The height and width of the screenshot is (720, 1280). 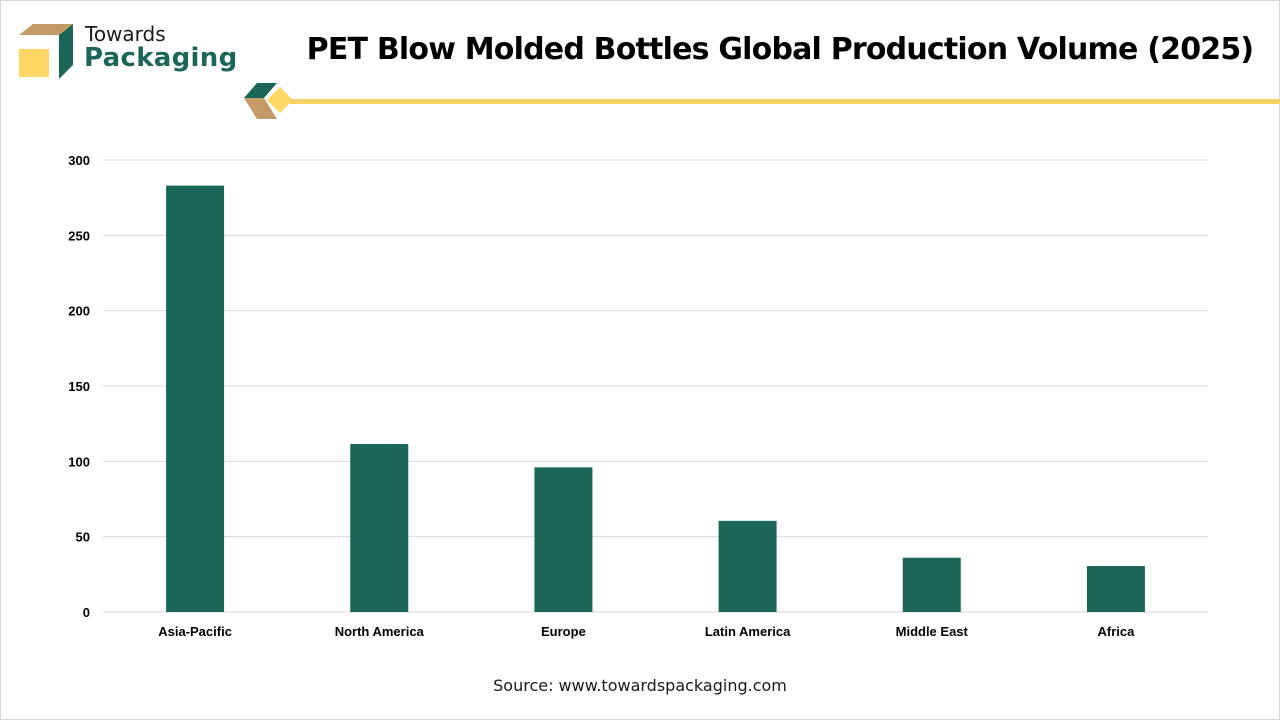 What do you see at coordinates (748, 631) in the screenshot?
I see `x-tick-label: Latin America` at bounding box center [748, 631].